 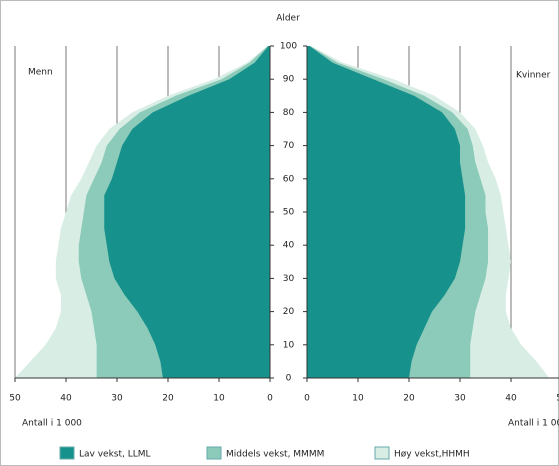 What do you see at coordinates (289, 379) in the screenshot?
I see `y-tick-label: 0` at bounding box center [289, 379].